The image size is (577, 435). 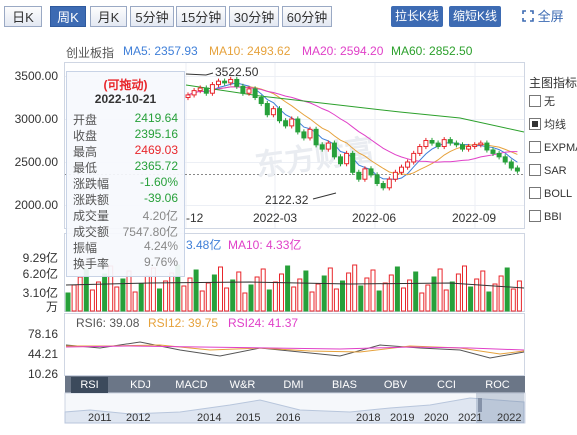 I want to click on period-month-button: 月K, so click(x=108, y=16).